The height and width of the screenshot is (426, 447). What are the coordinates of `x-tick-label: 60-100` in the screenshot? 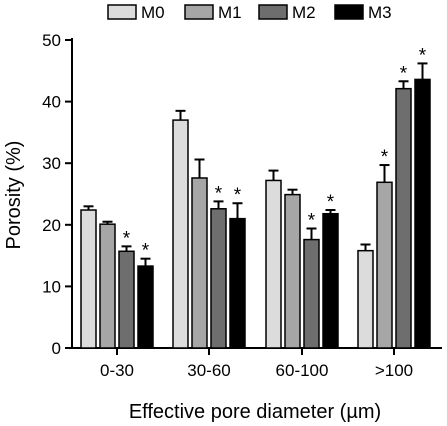 It's located at (302, 370).